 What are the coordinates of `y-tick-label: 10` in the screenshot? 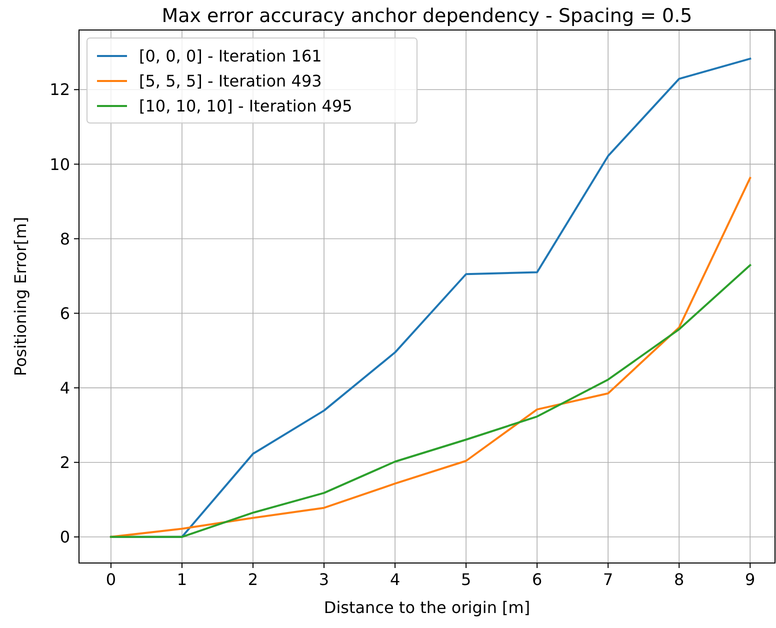 It's located at (60, 164).